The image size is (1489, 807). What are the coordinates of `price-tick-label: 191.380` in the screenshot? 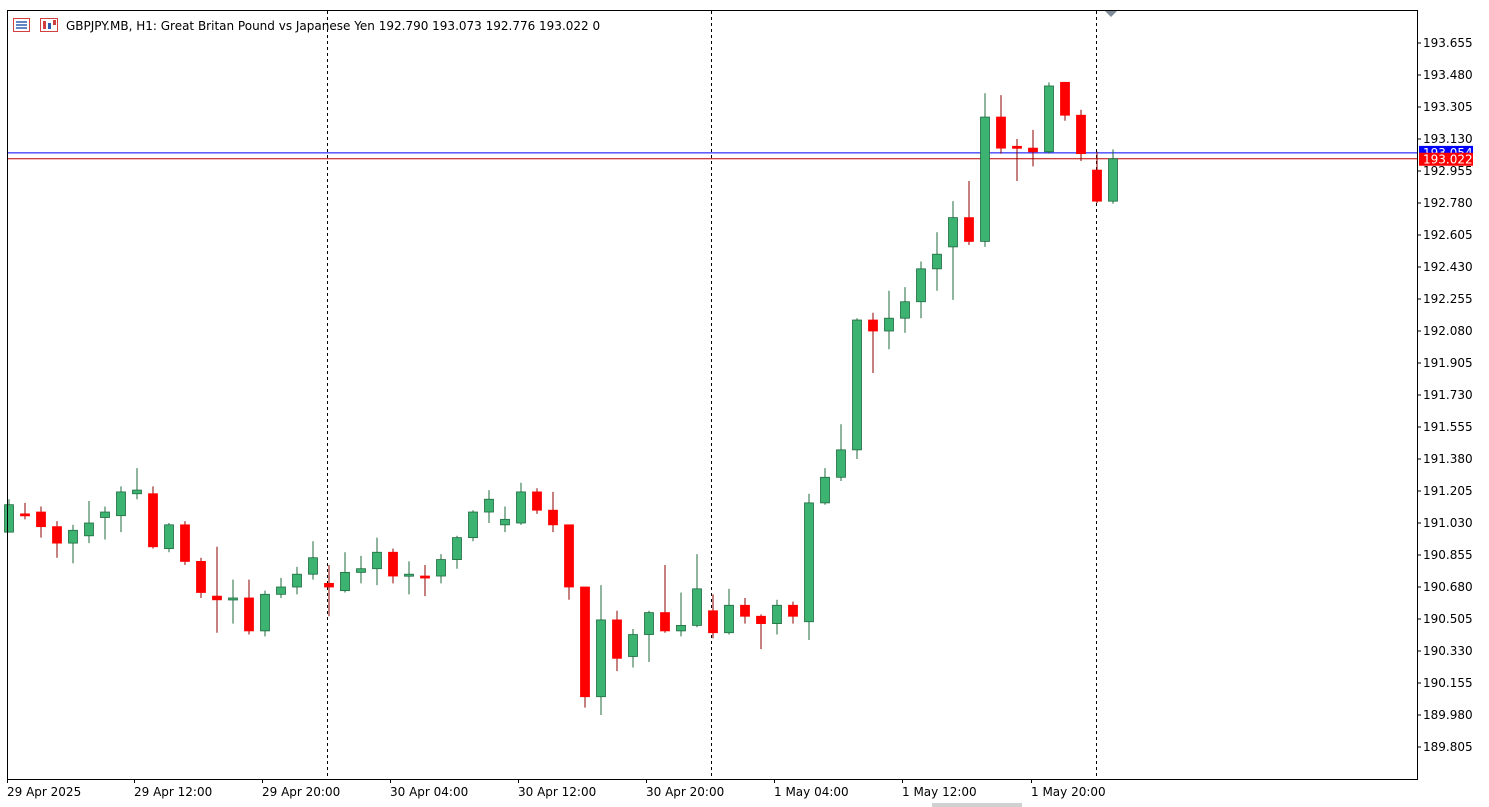 It's located at (1448, 459).